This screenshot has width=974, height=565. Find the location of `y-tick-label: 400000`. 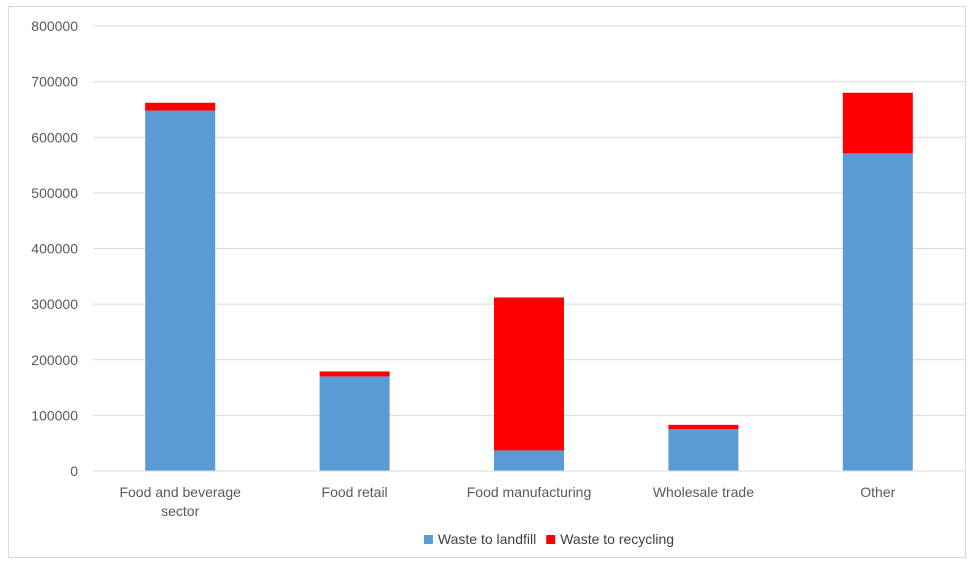

y-tick-label: 400000 is located at coordinates (54, 249).